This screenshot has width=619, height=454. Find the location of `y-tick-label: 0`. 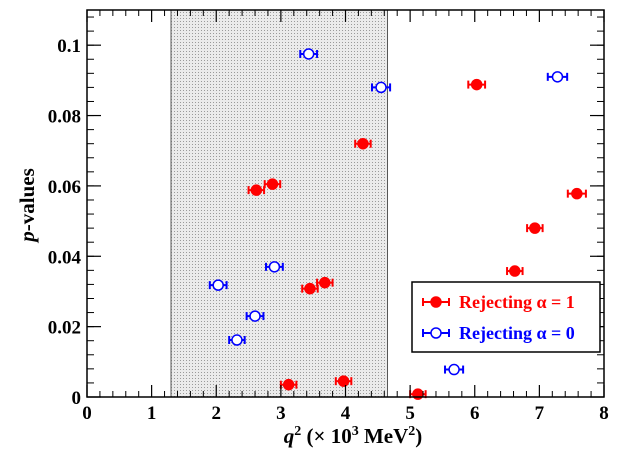

y-tick-label: 0 is located at coordinates (77, 398).